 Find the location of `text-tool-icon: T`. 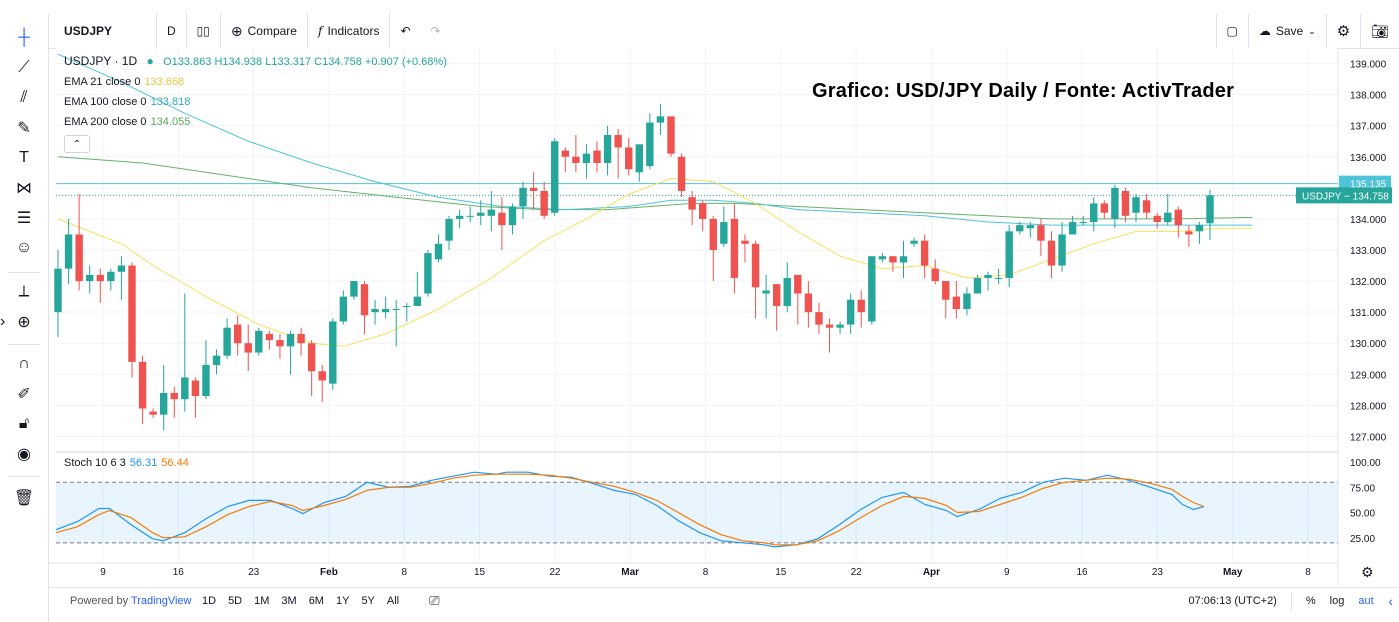

text-tool-icon: T is located at coordinates (24, 157).